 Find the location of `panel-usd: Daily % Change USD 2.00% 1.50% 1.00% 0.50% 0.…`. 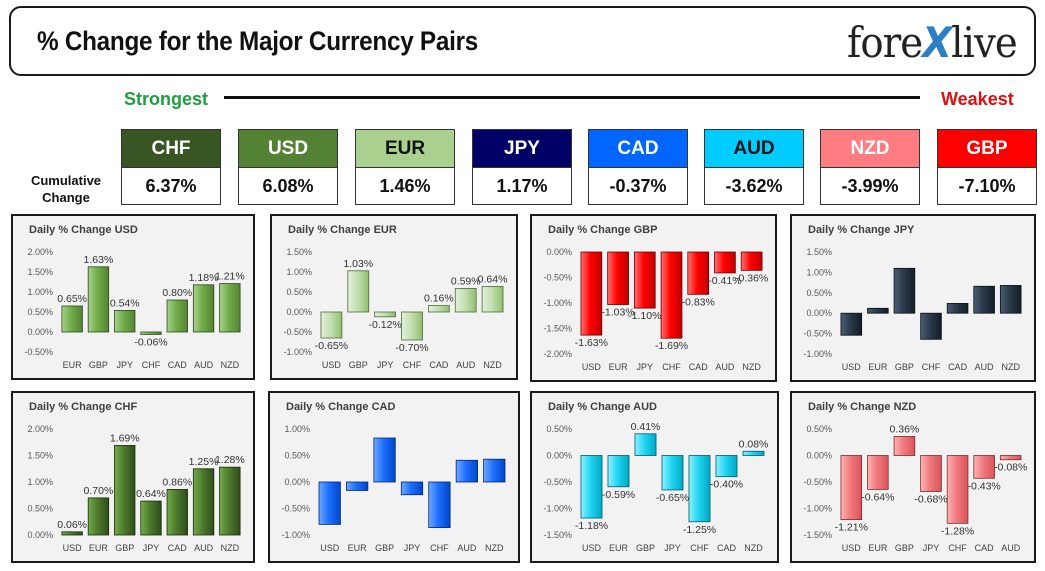

panel-usd: Daily % Change USD 2.00% 1.50% 1.00% 0.50% 0.… is located at coordinates (133, 297).